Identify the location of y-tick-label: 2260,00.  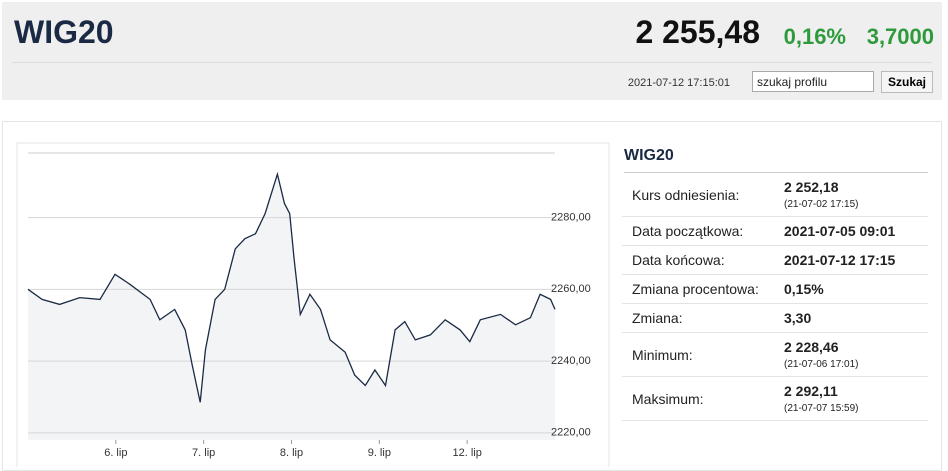
(571, 289).